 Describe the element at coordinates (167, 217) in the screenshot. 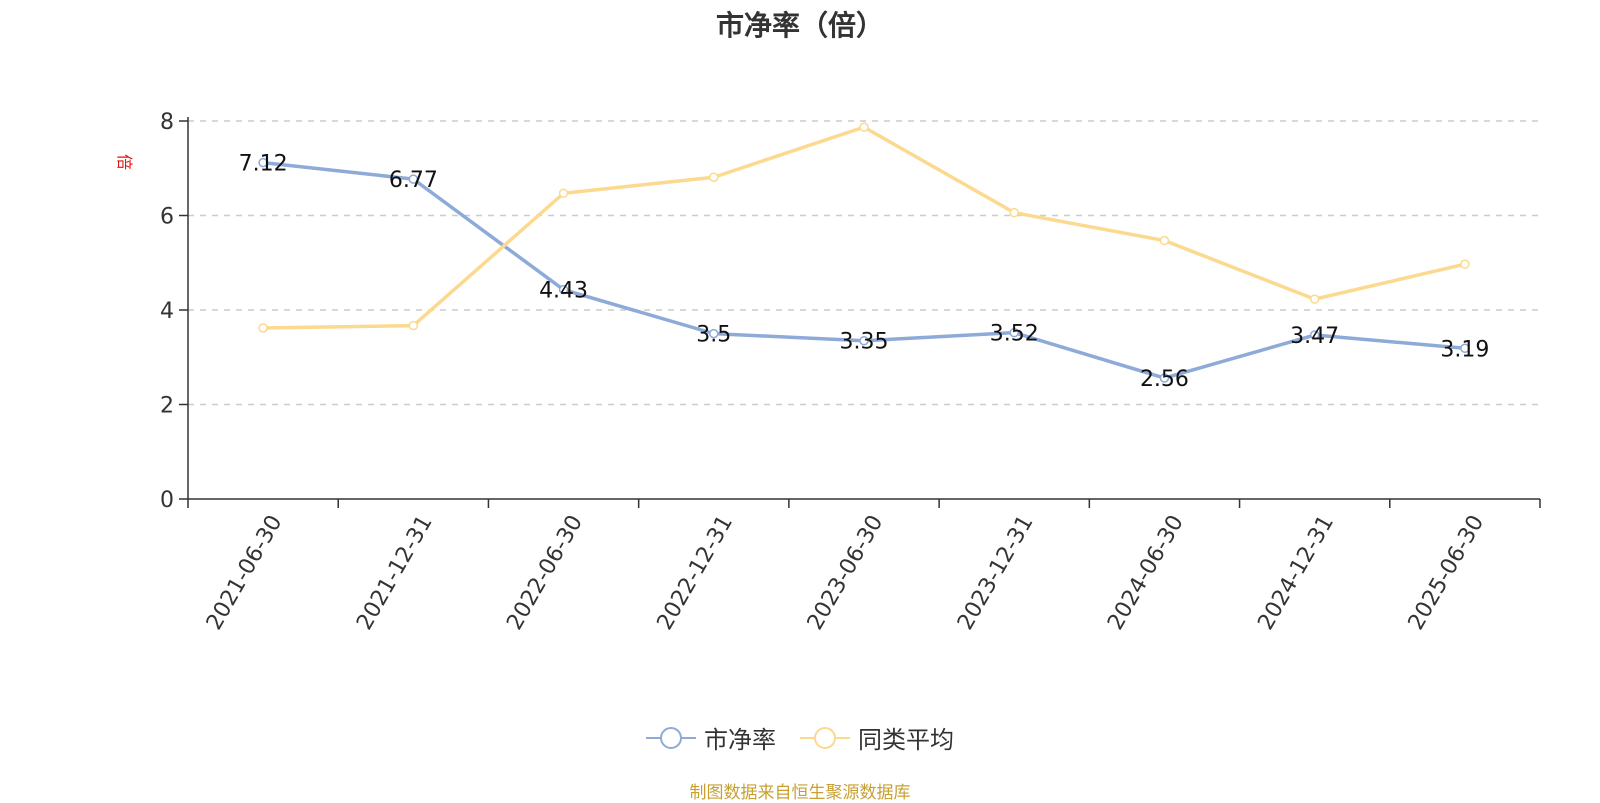

I see `y-tick-label: 6` at that location.